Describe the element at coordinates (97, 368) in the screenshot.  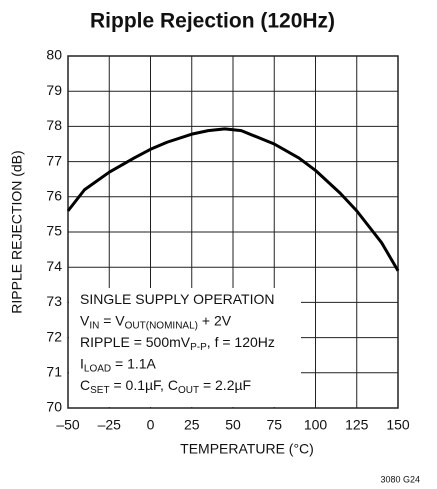
I see `annotation-segment: LOAD` at that location.